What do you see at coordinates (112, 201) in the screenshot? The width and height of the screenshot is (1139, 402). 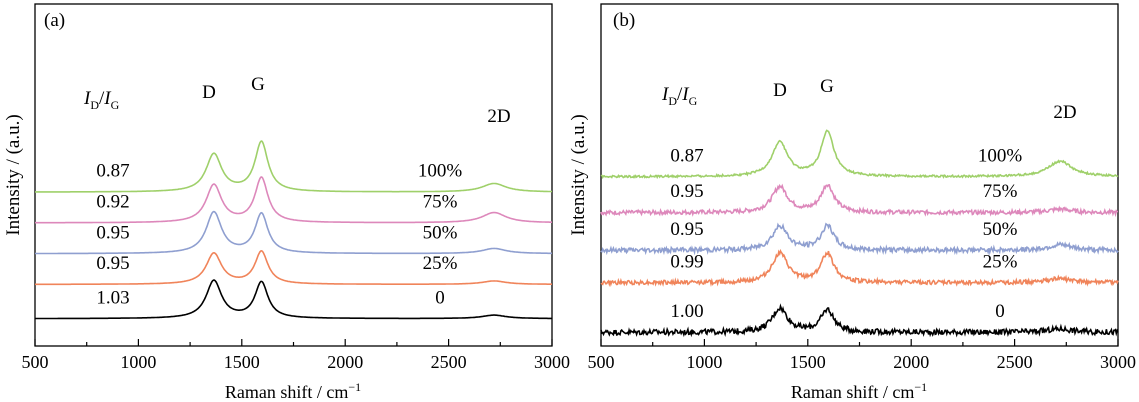 I see `ratio-label-3: 0.92` at bounding box center [112, 201].